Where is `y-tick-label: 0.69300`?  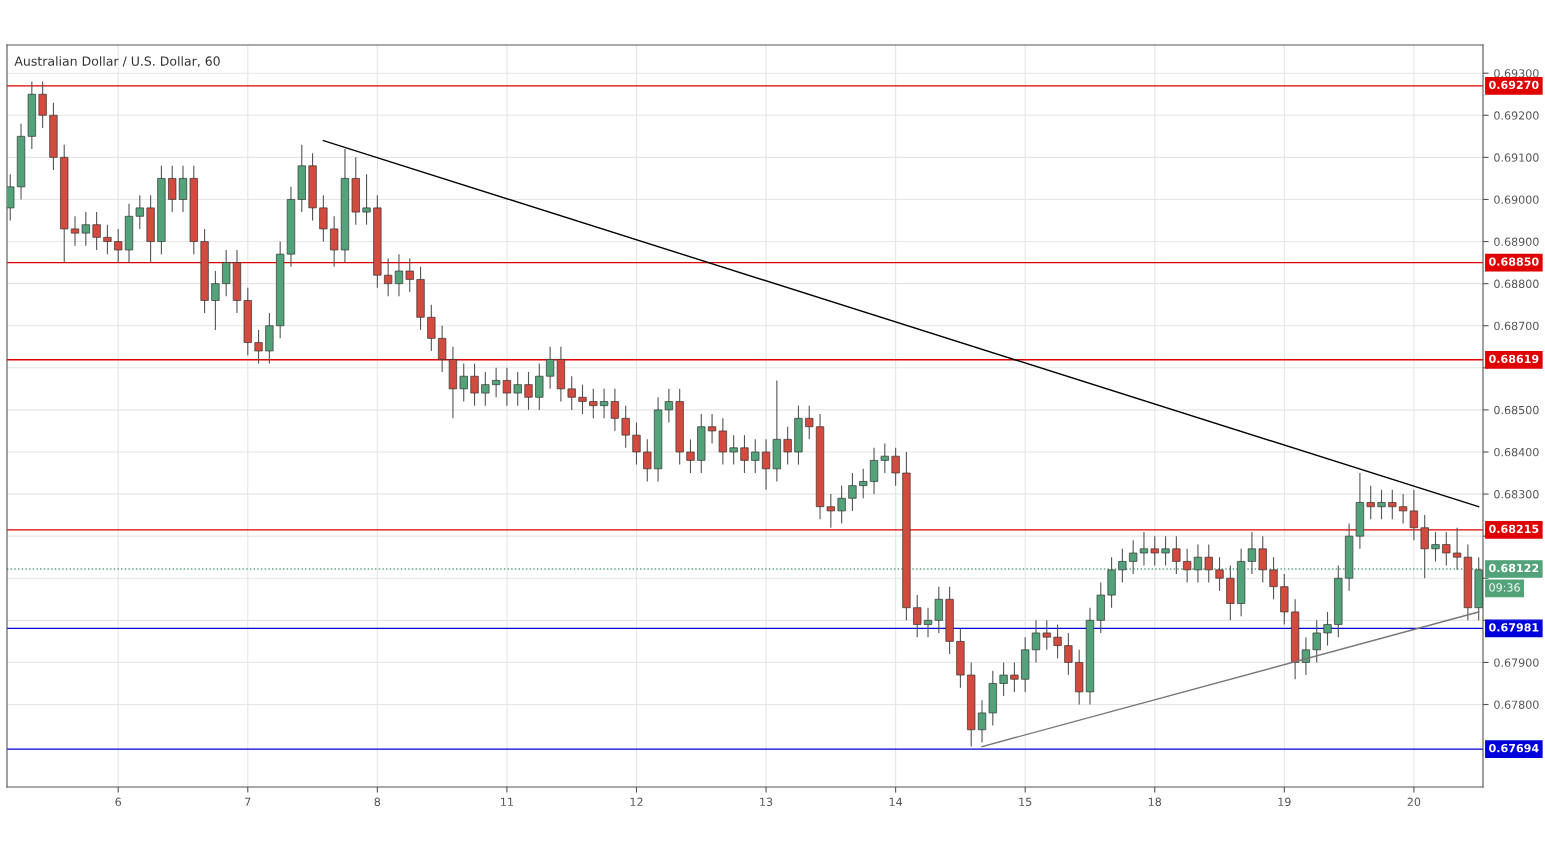
y-tick-label: 0.69300 is located at coordinates (1516, 73).